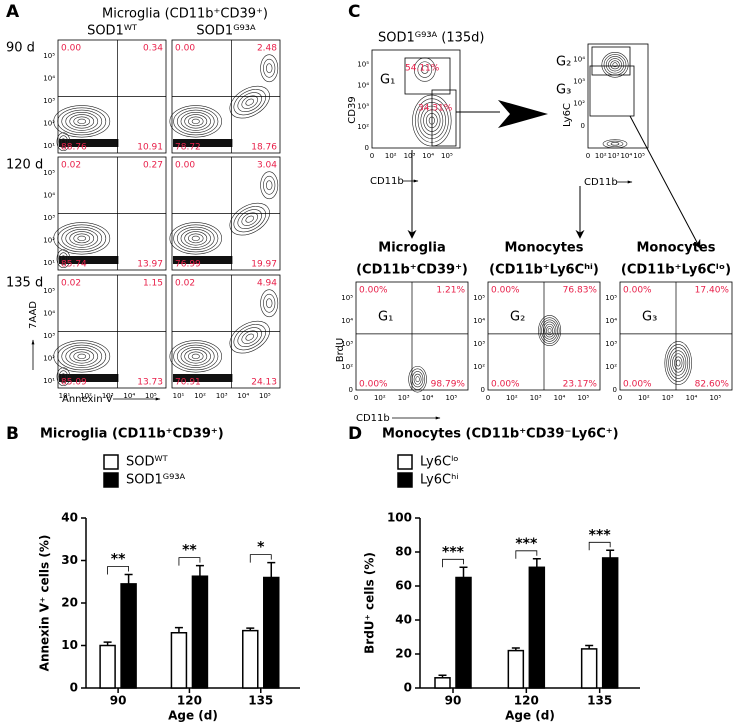 The height and width of the screenshot is (724, 744). Describe the element at coordinates (385, 317) in the screenshot. I see `gate-label: G₁` at that location.